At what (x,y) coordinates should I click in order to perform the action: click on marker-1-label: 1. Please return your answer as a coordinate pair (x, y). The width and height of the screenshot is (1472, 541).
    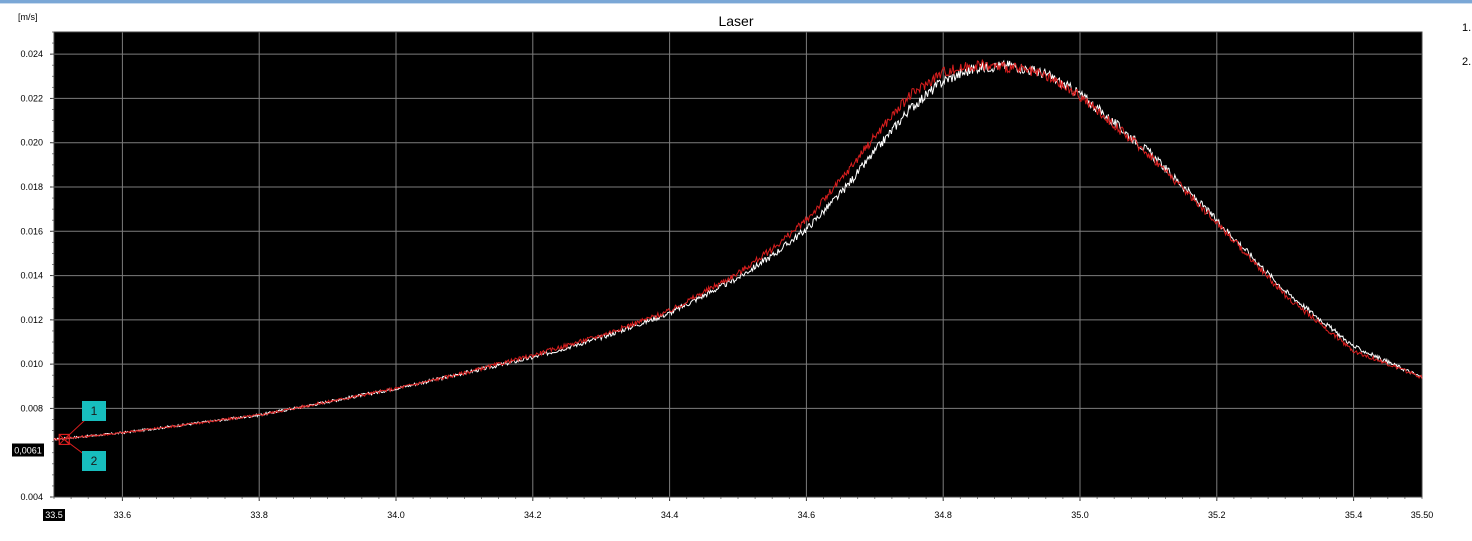
    Looking at the image, I should click on (94, 411).